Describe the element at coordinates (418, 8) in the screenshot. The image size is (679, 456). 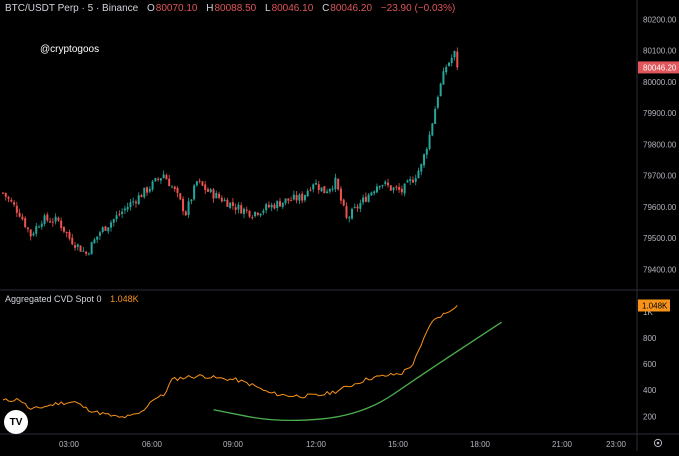
I see `change-value: −23.90 (−0.03%)` at that location.